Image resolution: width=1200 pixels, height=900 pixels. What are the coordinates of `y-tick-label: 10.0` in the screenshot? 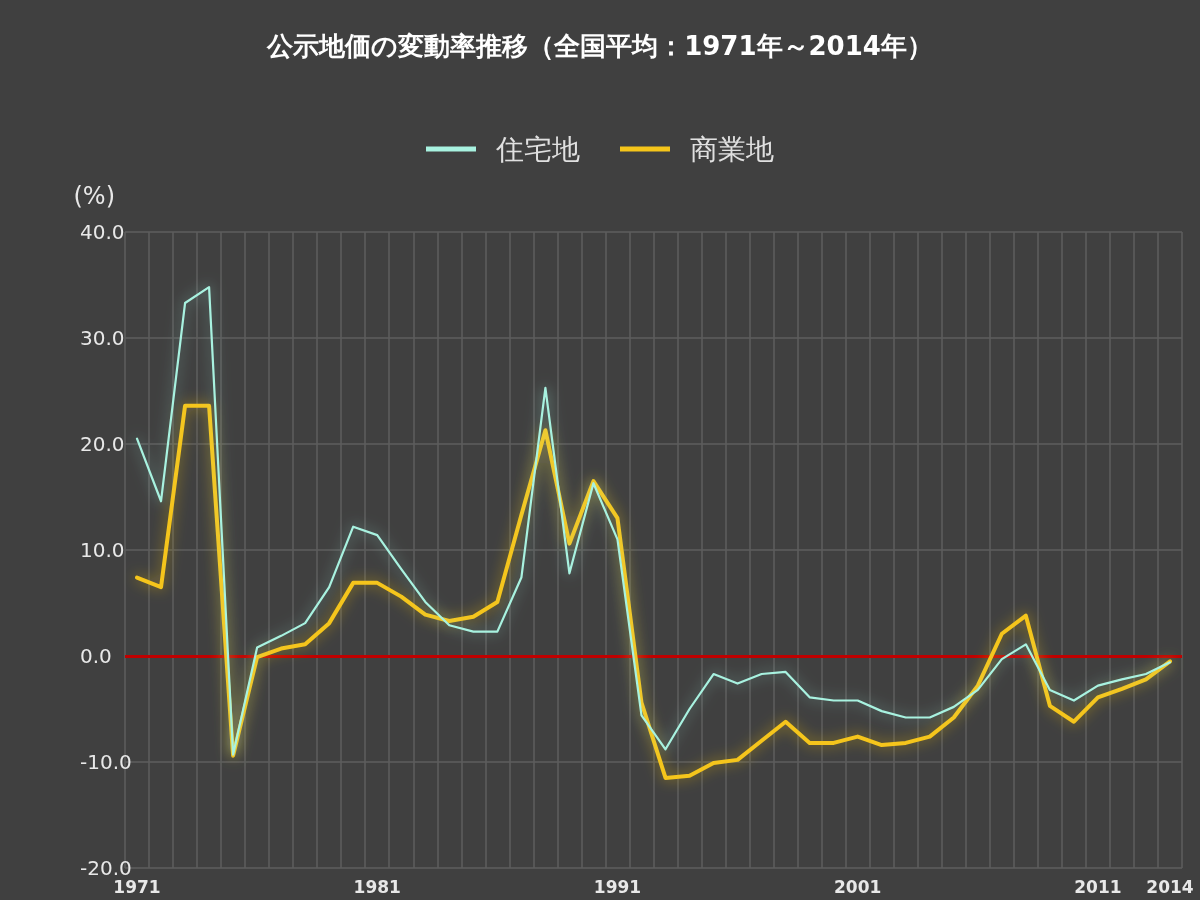 It's located at (102, 550).